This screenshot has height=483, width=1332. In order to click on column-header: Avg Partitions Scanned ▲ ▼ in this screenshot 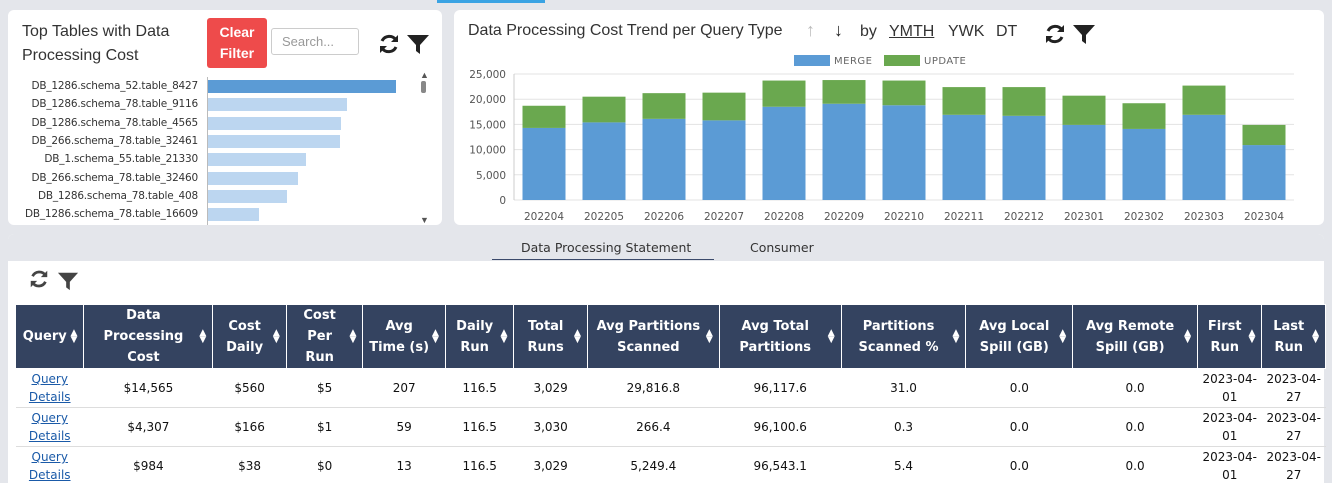, I will do `click(653, 336)`.